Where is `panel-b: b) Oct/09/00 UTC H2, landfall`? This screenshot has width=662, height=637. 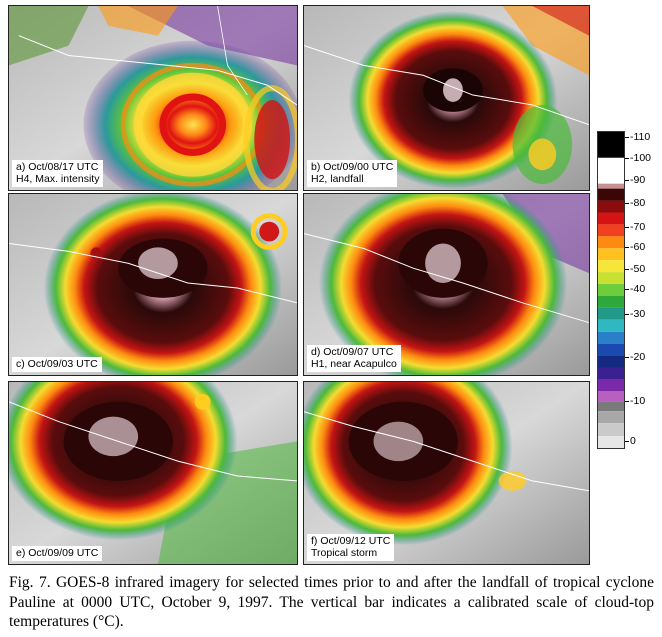
panel-b: b) Oct/09/00 UTC H2, landfall is located at coordinates (446, 98).